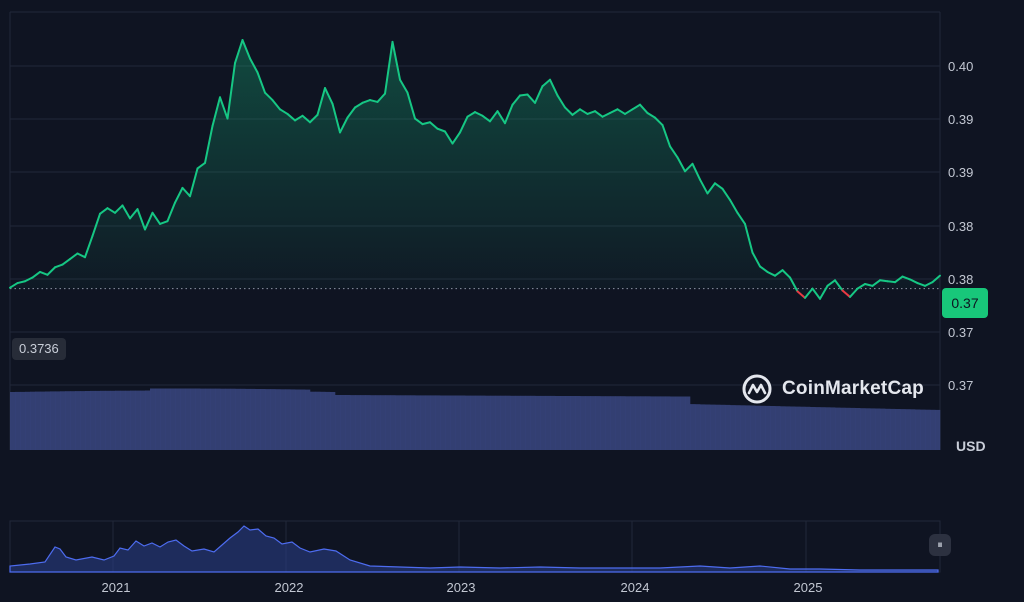 The image size is (1024, 602). I want to click on watermark-text: CoinMarketCap, so click(853, 388).